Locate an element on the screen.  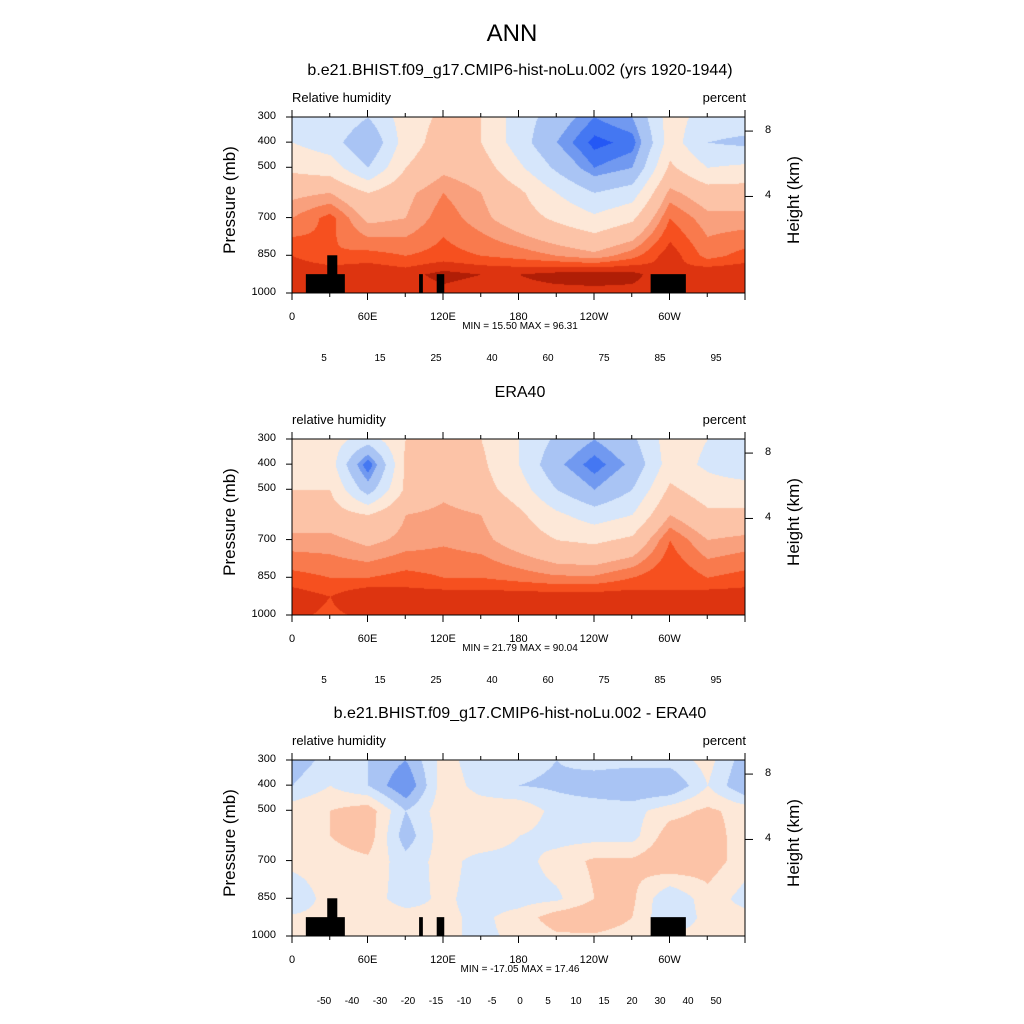
colorbar-label: -15 is located at coordinates (436, 1001).